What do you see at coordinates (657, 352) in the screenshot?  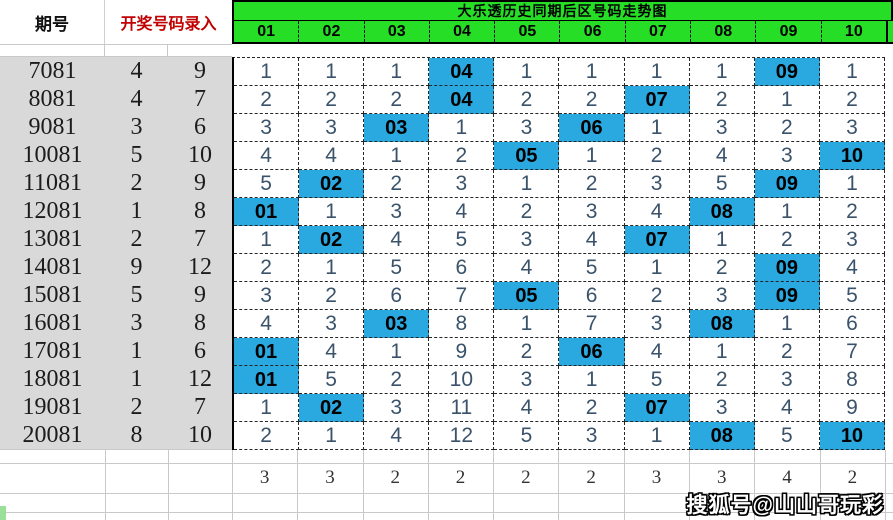 I see `trend-cell-17081-07: 4` at bounding box center [657, 352].